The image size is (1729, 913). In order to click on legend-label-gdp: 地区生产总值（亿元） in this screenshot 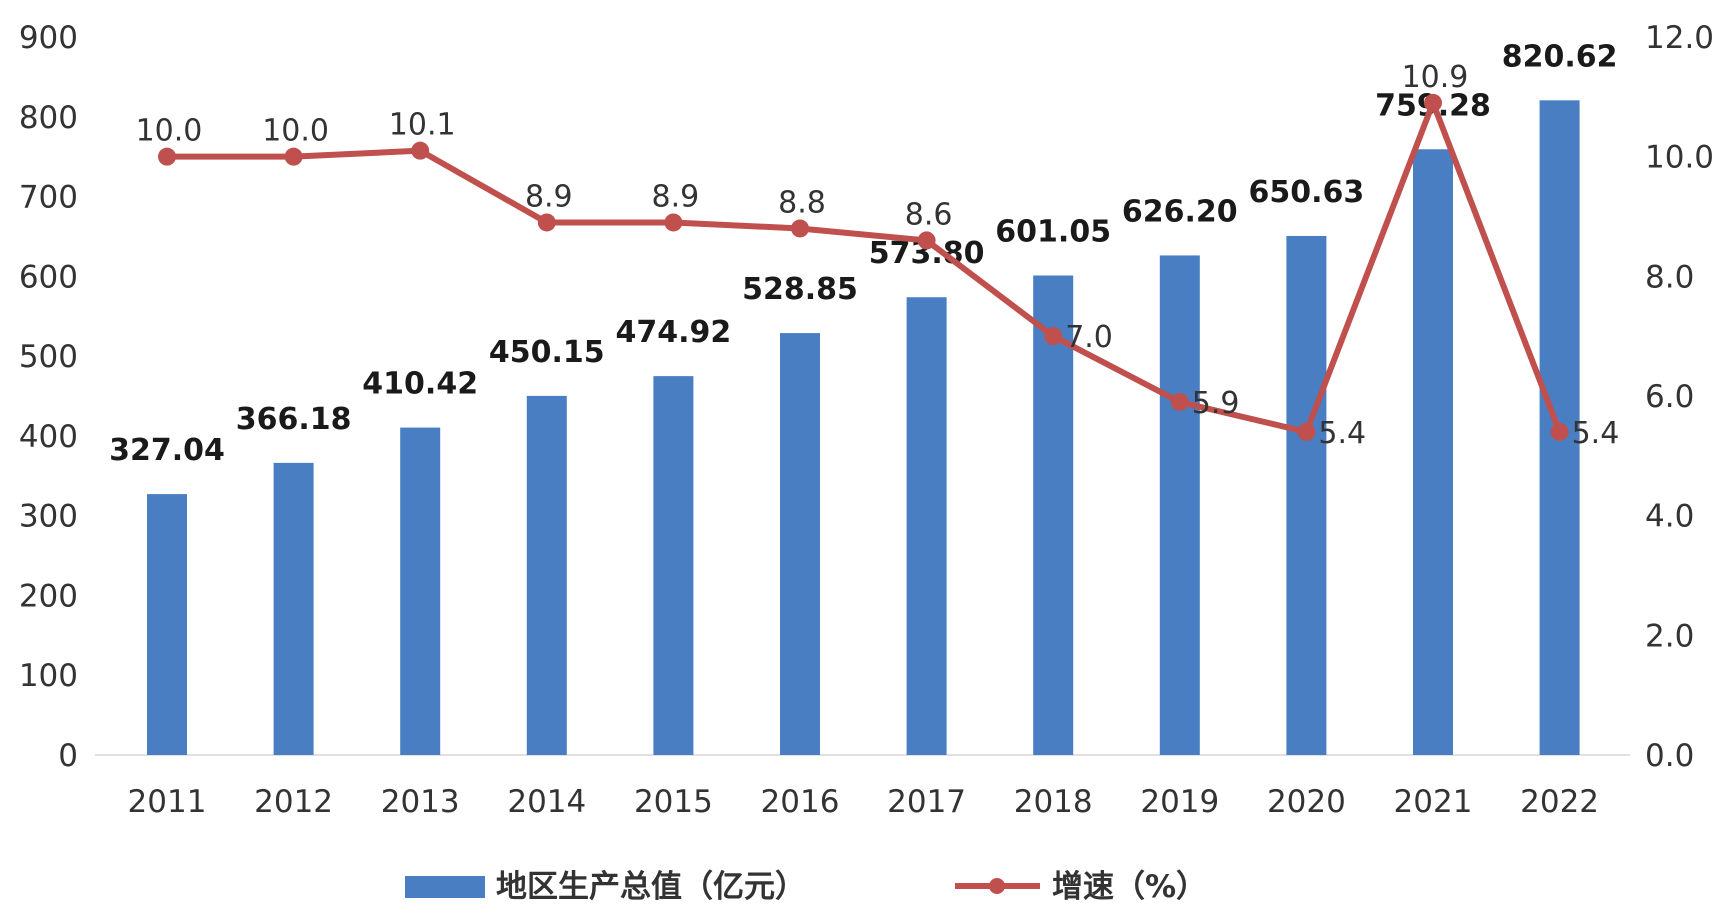, I will do `click(651, 887)`.